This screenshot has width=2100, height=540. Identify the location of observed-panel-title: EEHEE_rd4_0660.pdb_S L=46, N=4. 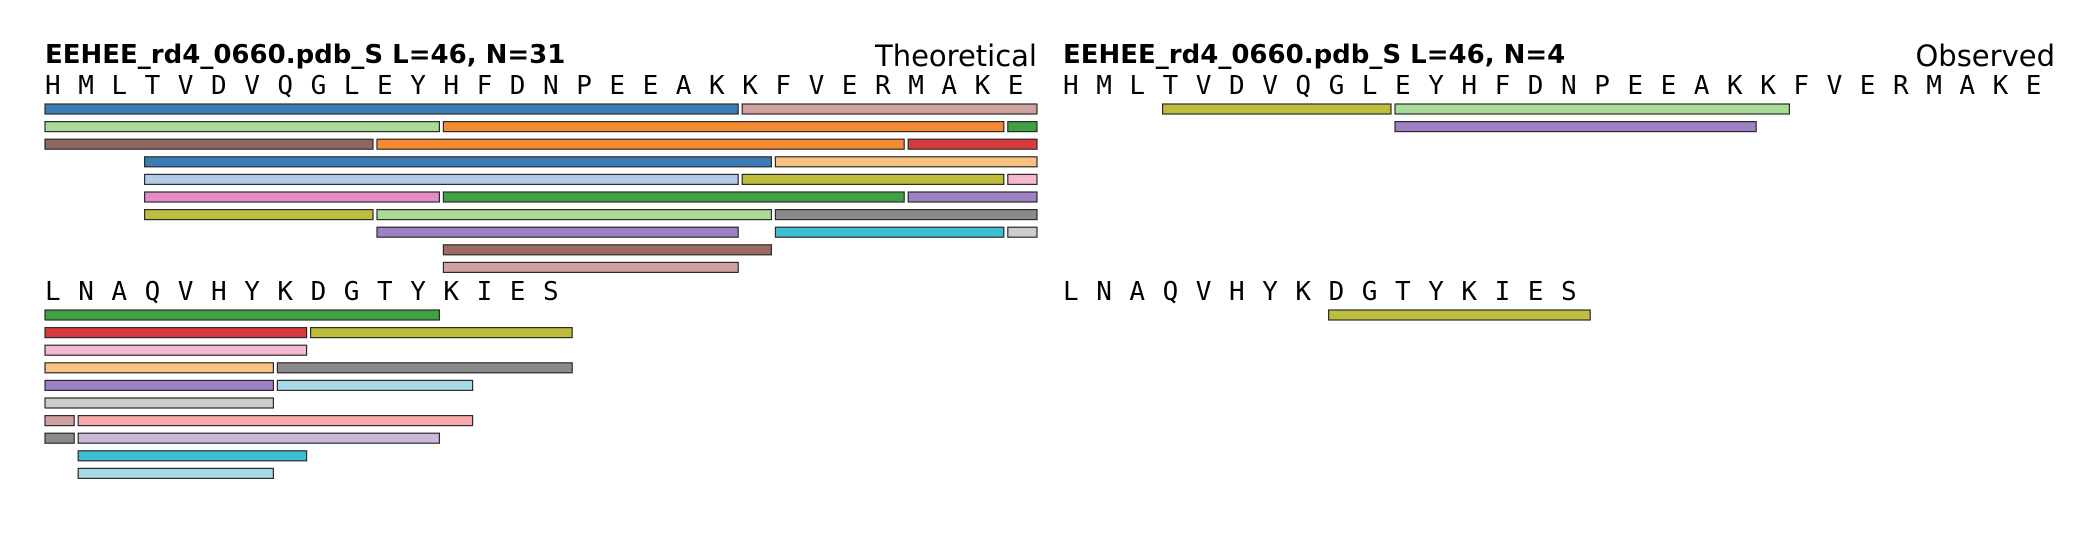
(1314, 55).